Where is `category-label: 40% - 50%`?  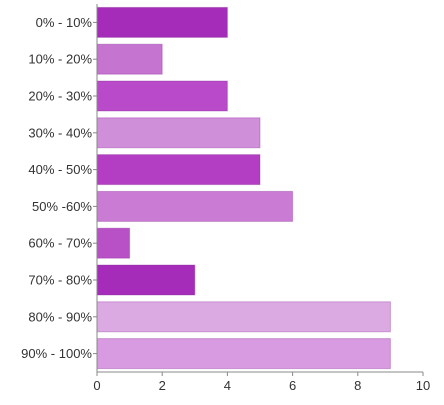 category-label: 40% - 50% is located at coordinates (60, 169).